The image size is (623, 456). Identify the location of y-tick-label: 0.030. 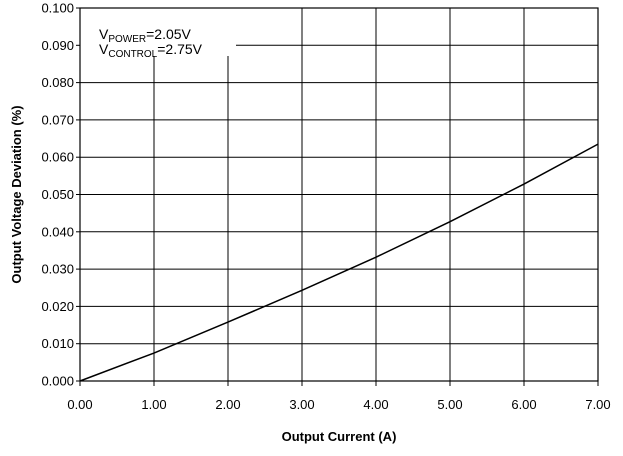
(57, 269).